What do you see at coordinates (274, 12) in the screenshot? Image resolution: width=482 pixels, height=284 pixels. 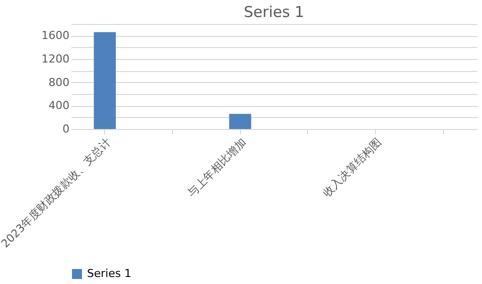 I see `chart-title: Series 1` at bounding box center [274, 12].